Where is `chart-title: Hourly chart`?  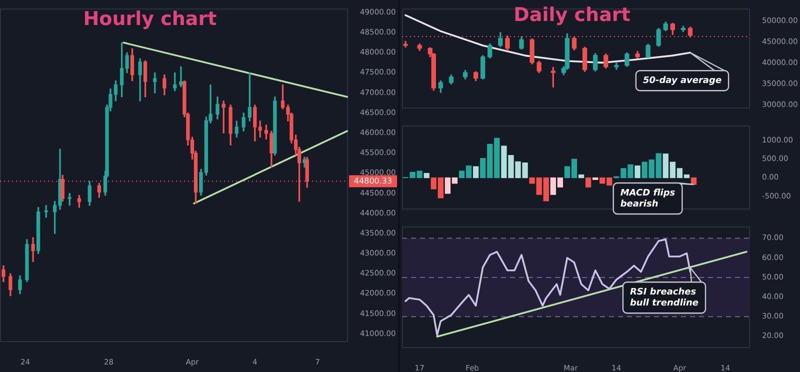
chart-title: Hourly chart is located at coordinates (150, 19).